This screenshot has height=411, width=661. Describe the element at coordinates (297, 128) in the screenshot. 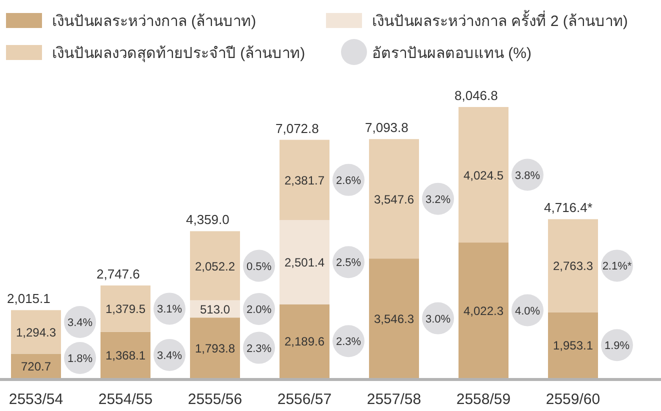

I see `total-label: 7,072.8` at that location.